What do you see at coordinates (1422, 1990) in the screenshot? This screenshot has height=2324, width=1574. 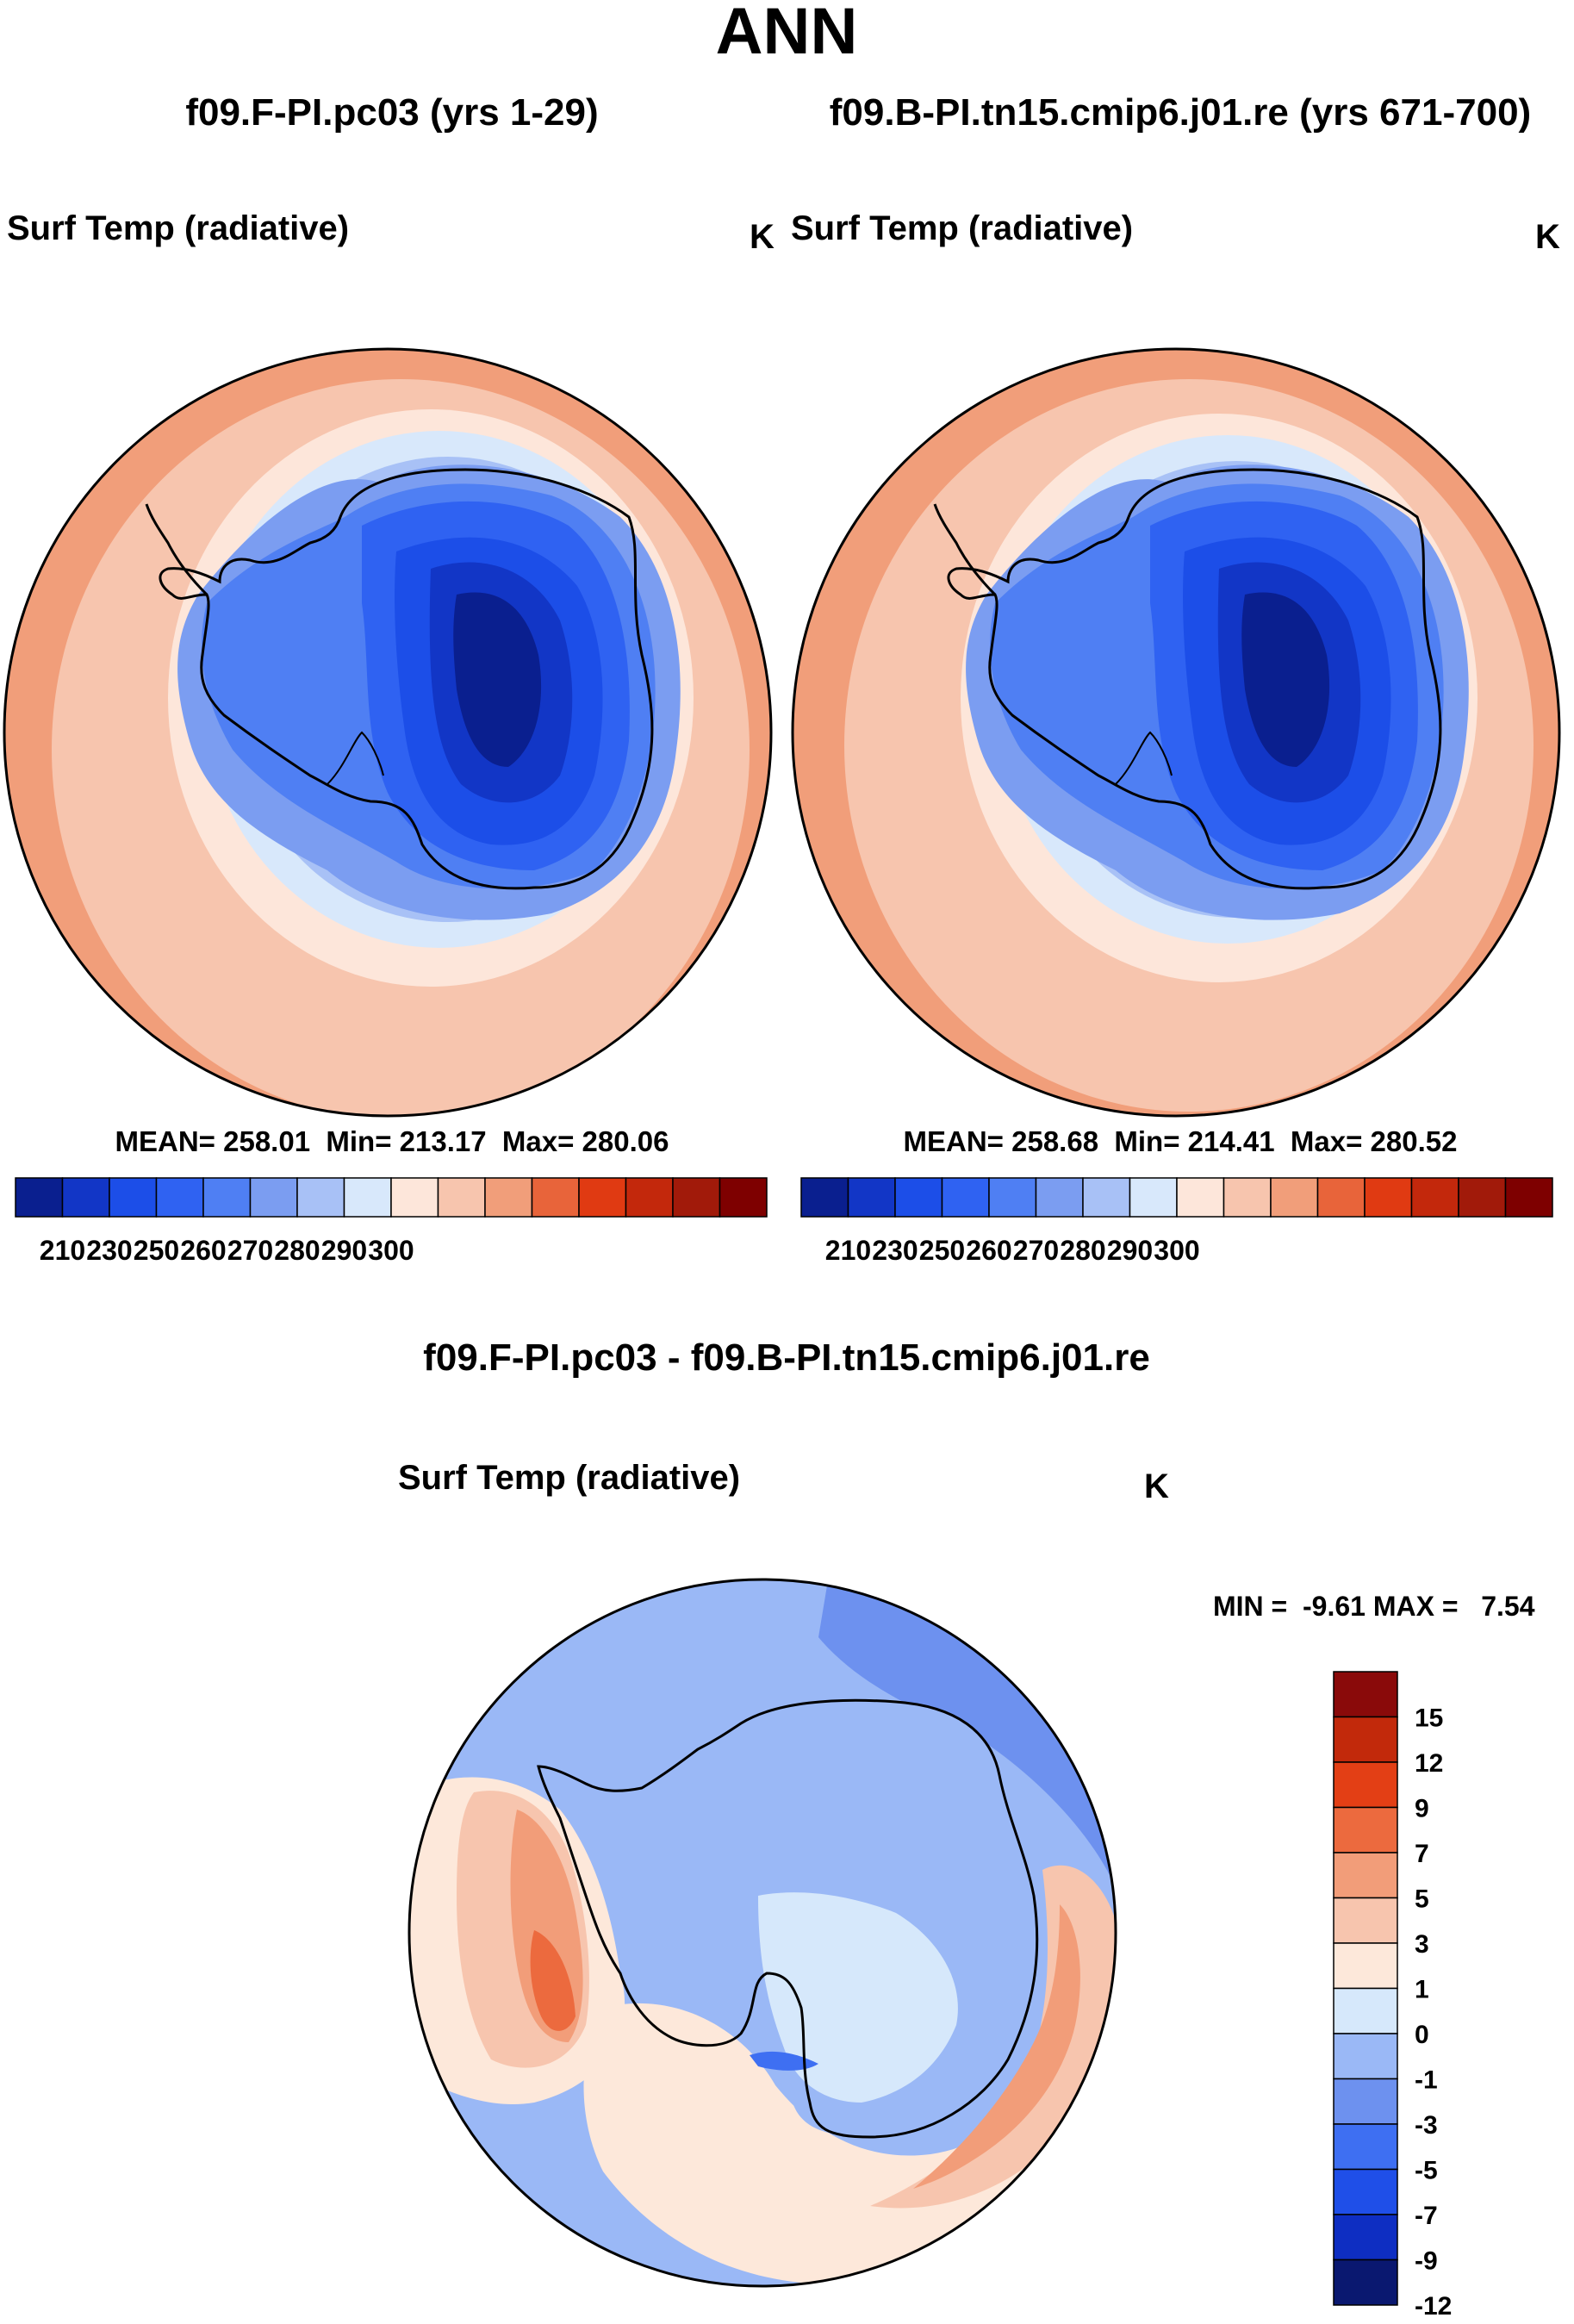 I see `diff-colorbar-tick-label: 1` at bounding box center [1422, 1990].